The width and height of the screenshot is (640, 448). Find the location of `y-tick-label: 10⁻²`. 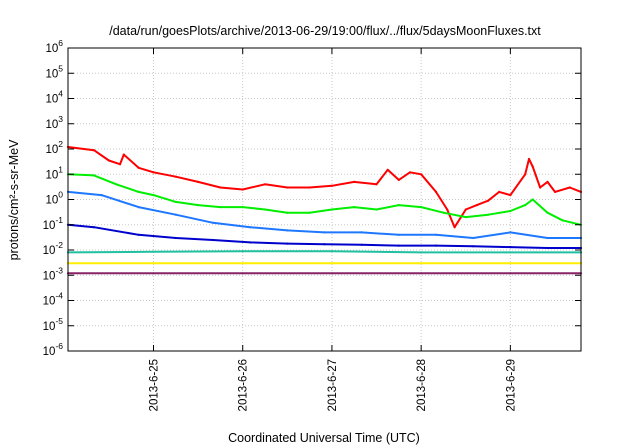

y-tick-label: 10⁻² is located at coordinates (53, 248).